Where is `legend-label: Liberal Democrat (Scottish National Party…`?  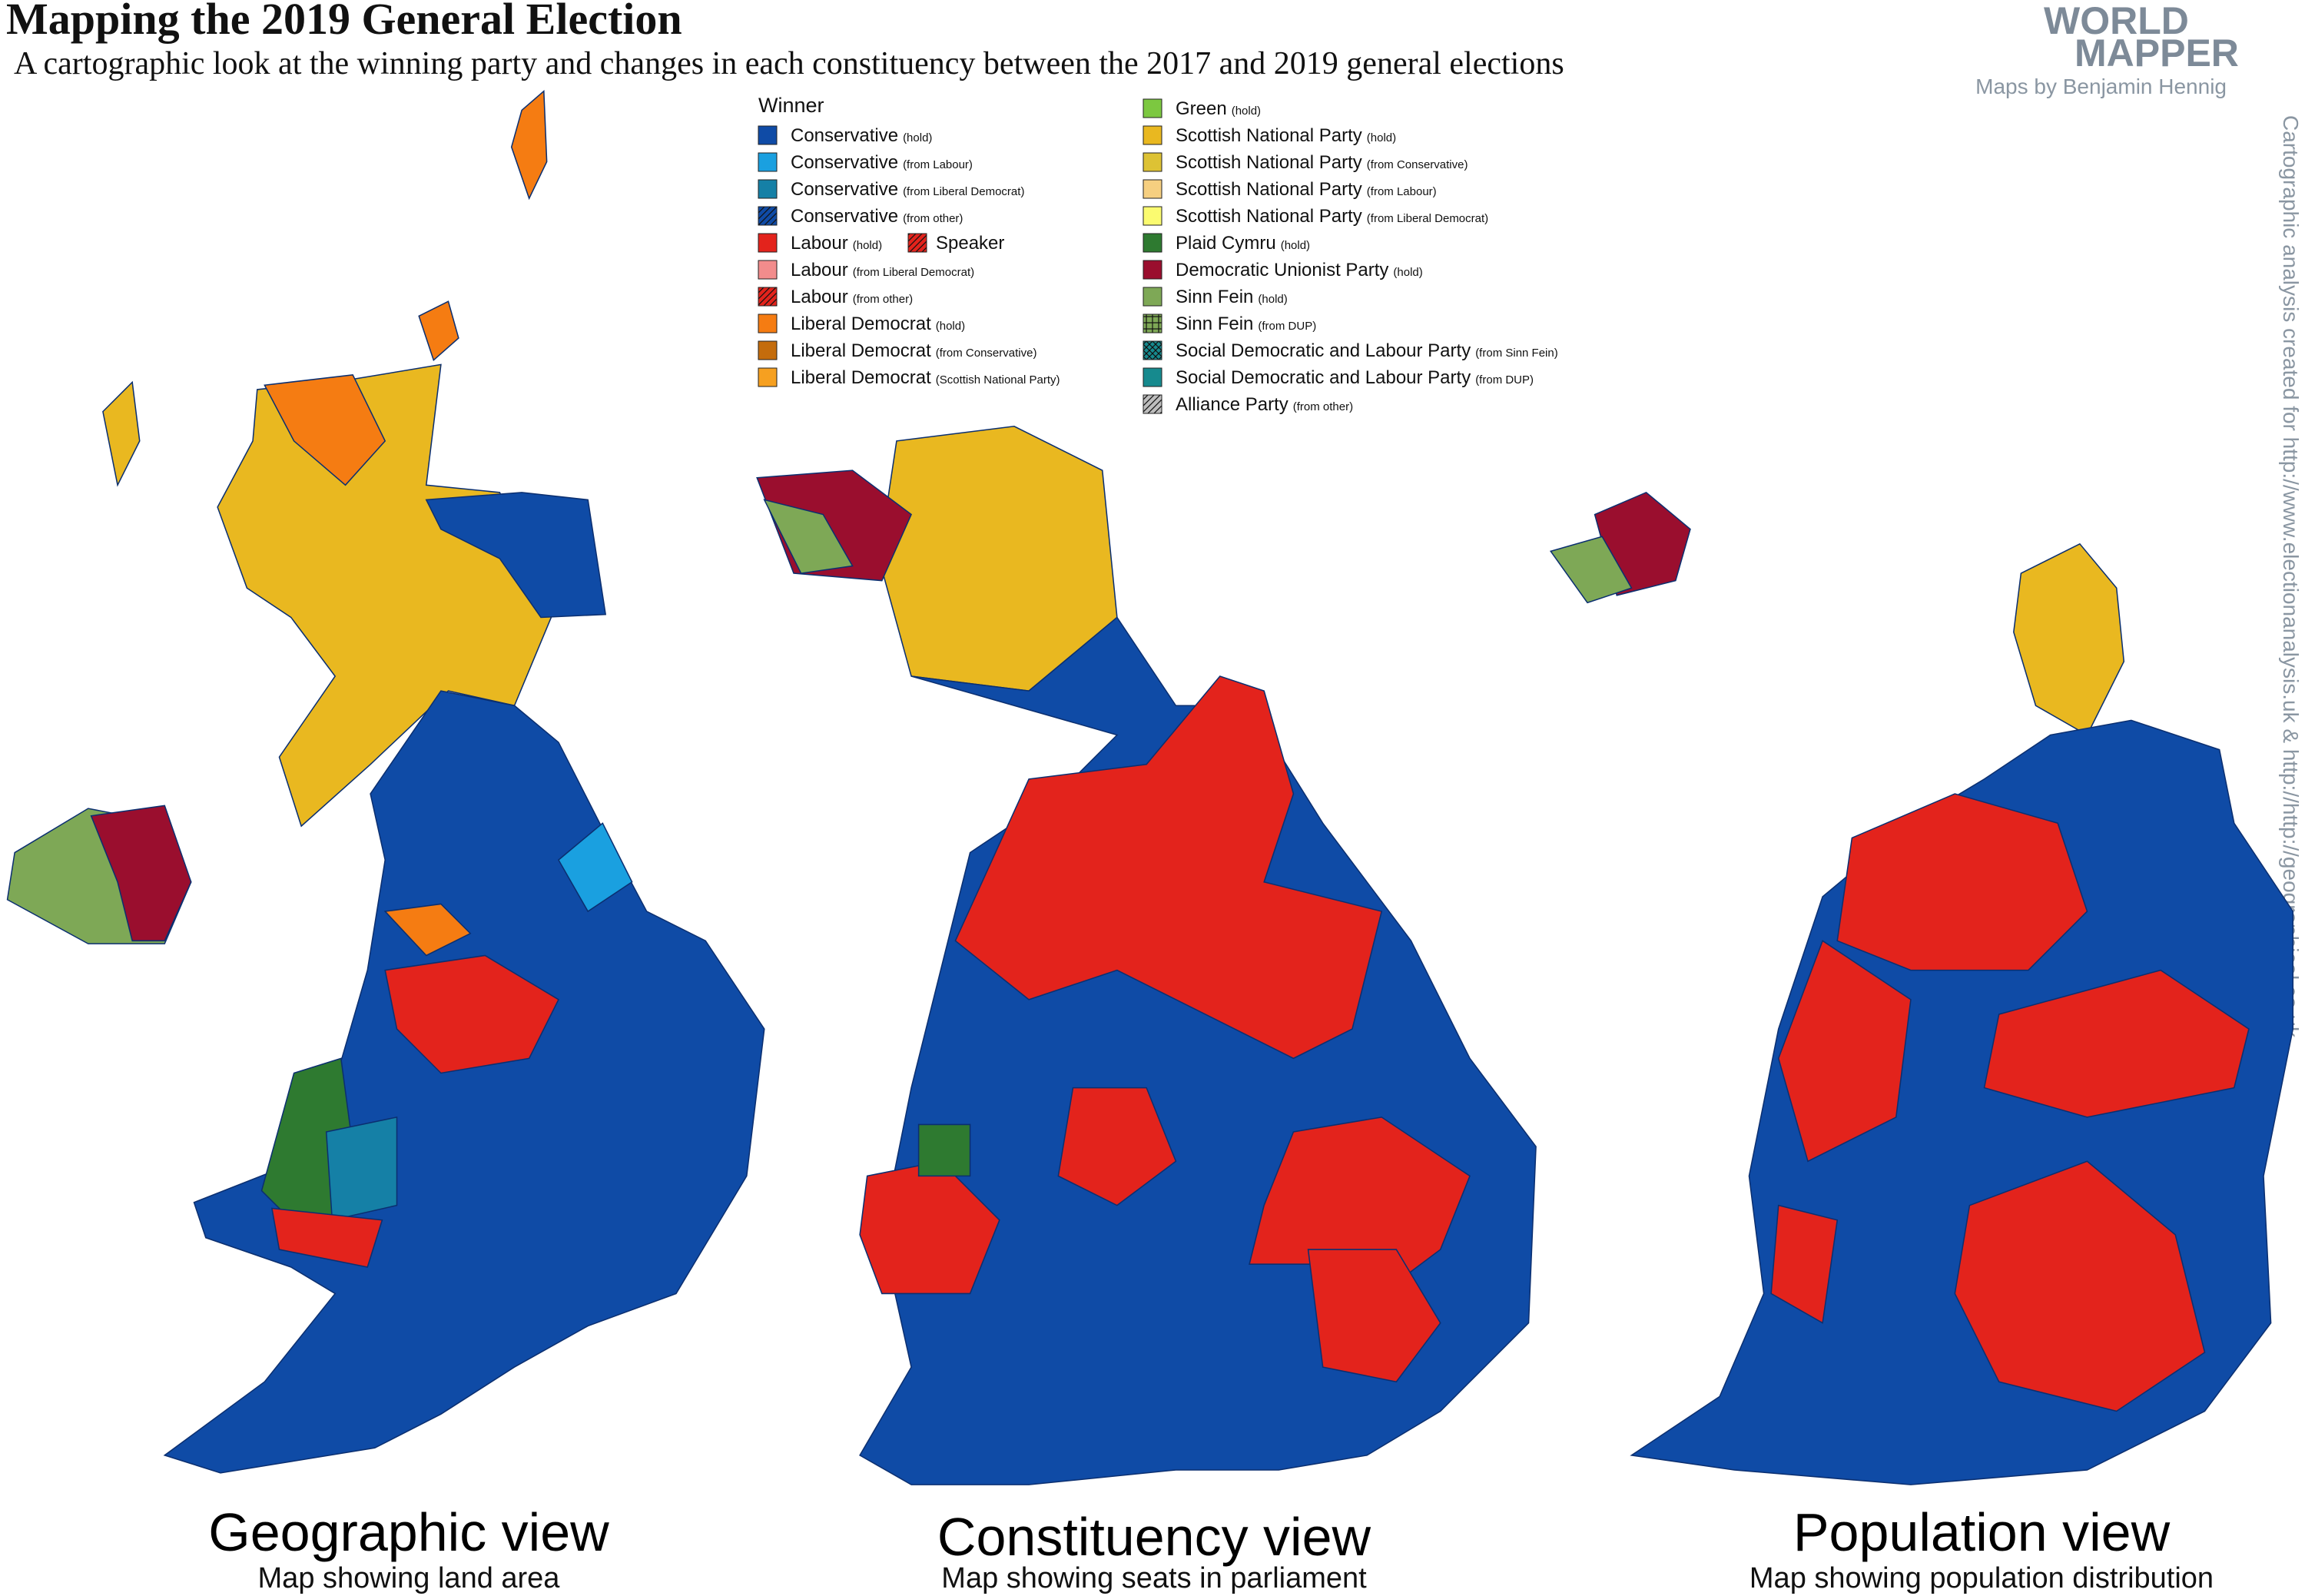
legend-label: Liberal Democrat (Scottish National Party… is located at coordinates (925, 377).